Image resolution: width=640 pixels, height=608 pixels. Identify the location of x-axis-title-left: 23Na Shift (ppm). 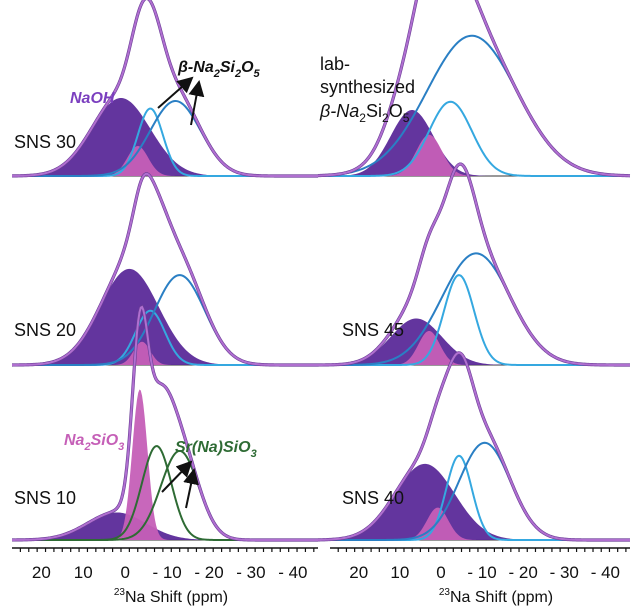
(171, 596).